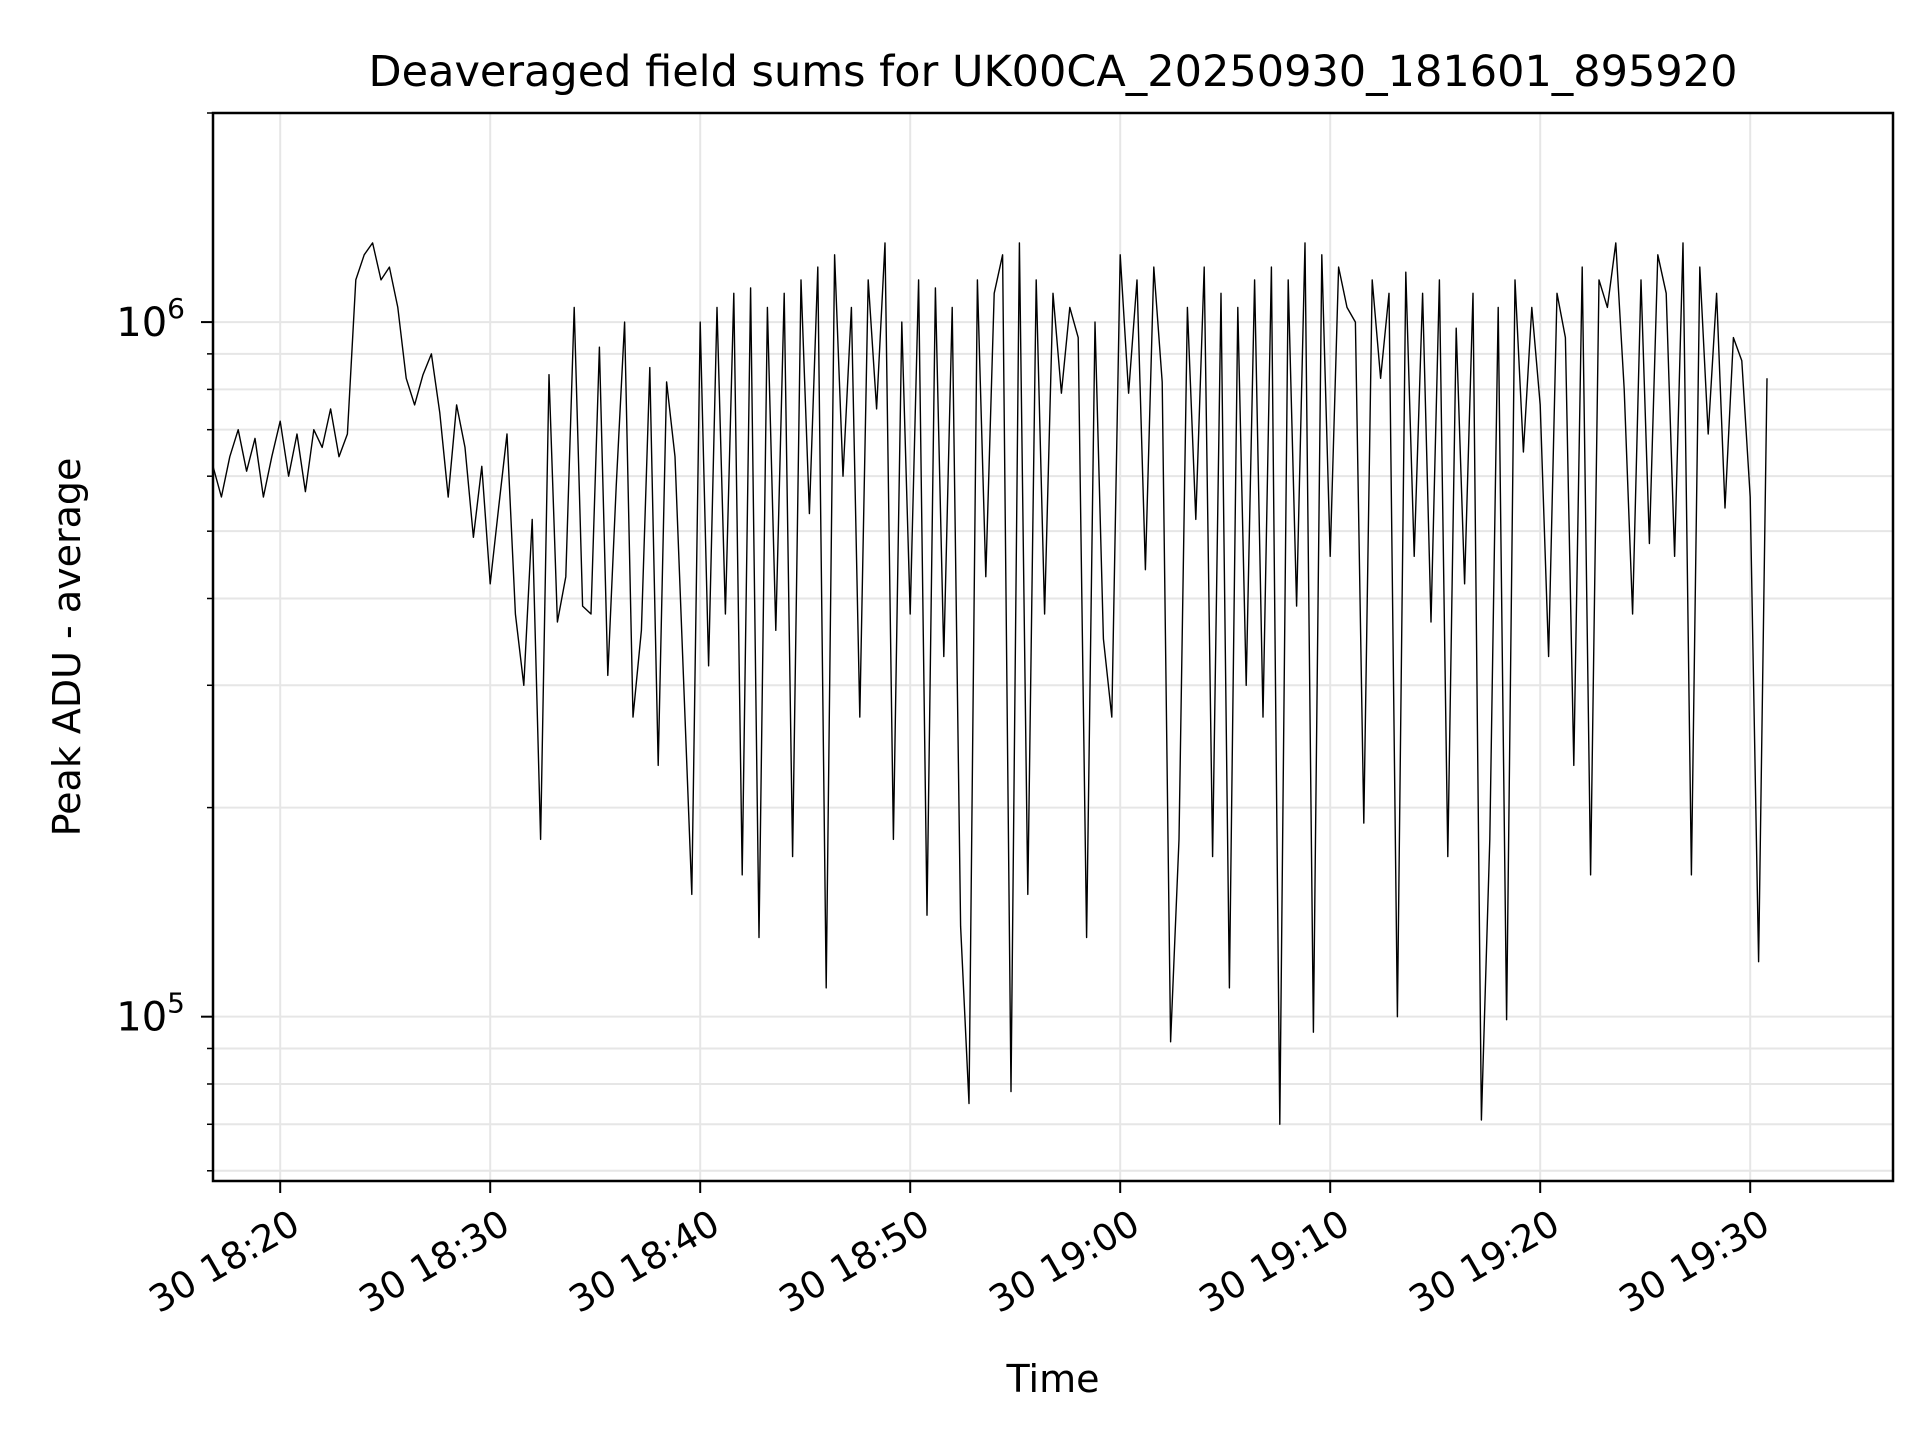 The height and width of the screenshot is (1440, 1920). What do you see at coordinates (1053, 1379) in the screenshot?
I see `x-axis-label: Time` at bounding box center [1053, 1379].